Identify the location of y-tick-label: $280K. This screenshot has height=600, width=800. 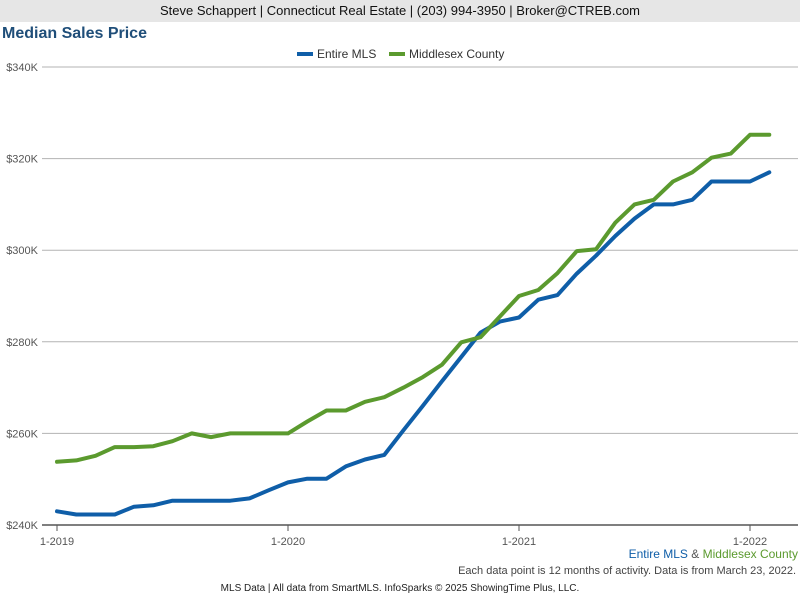
(22, 343).